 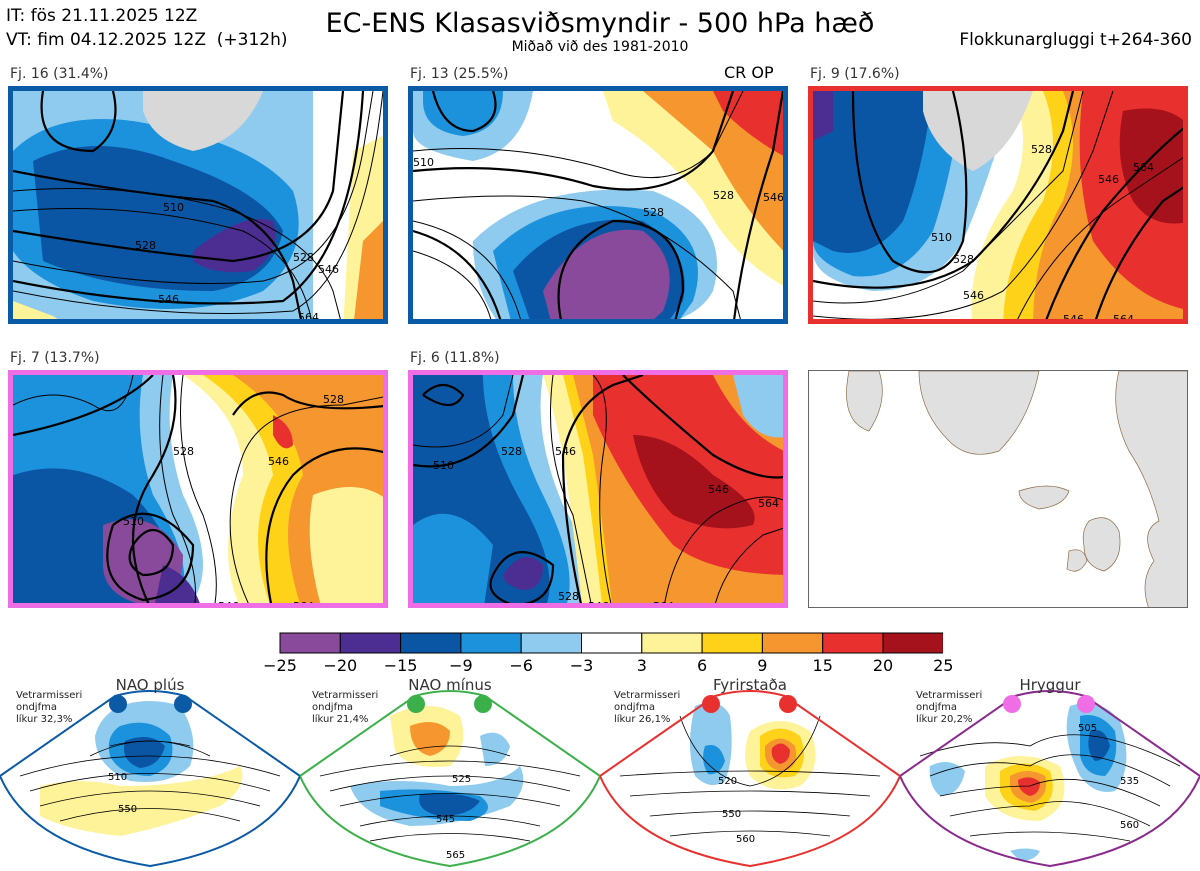 I want to click on colorbar-tick-label: −25, so click(x=280, y=665).